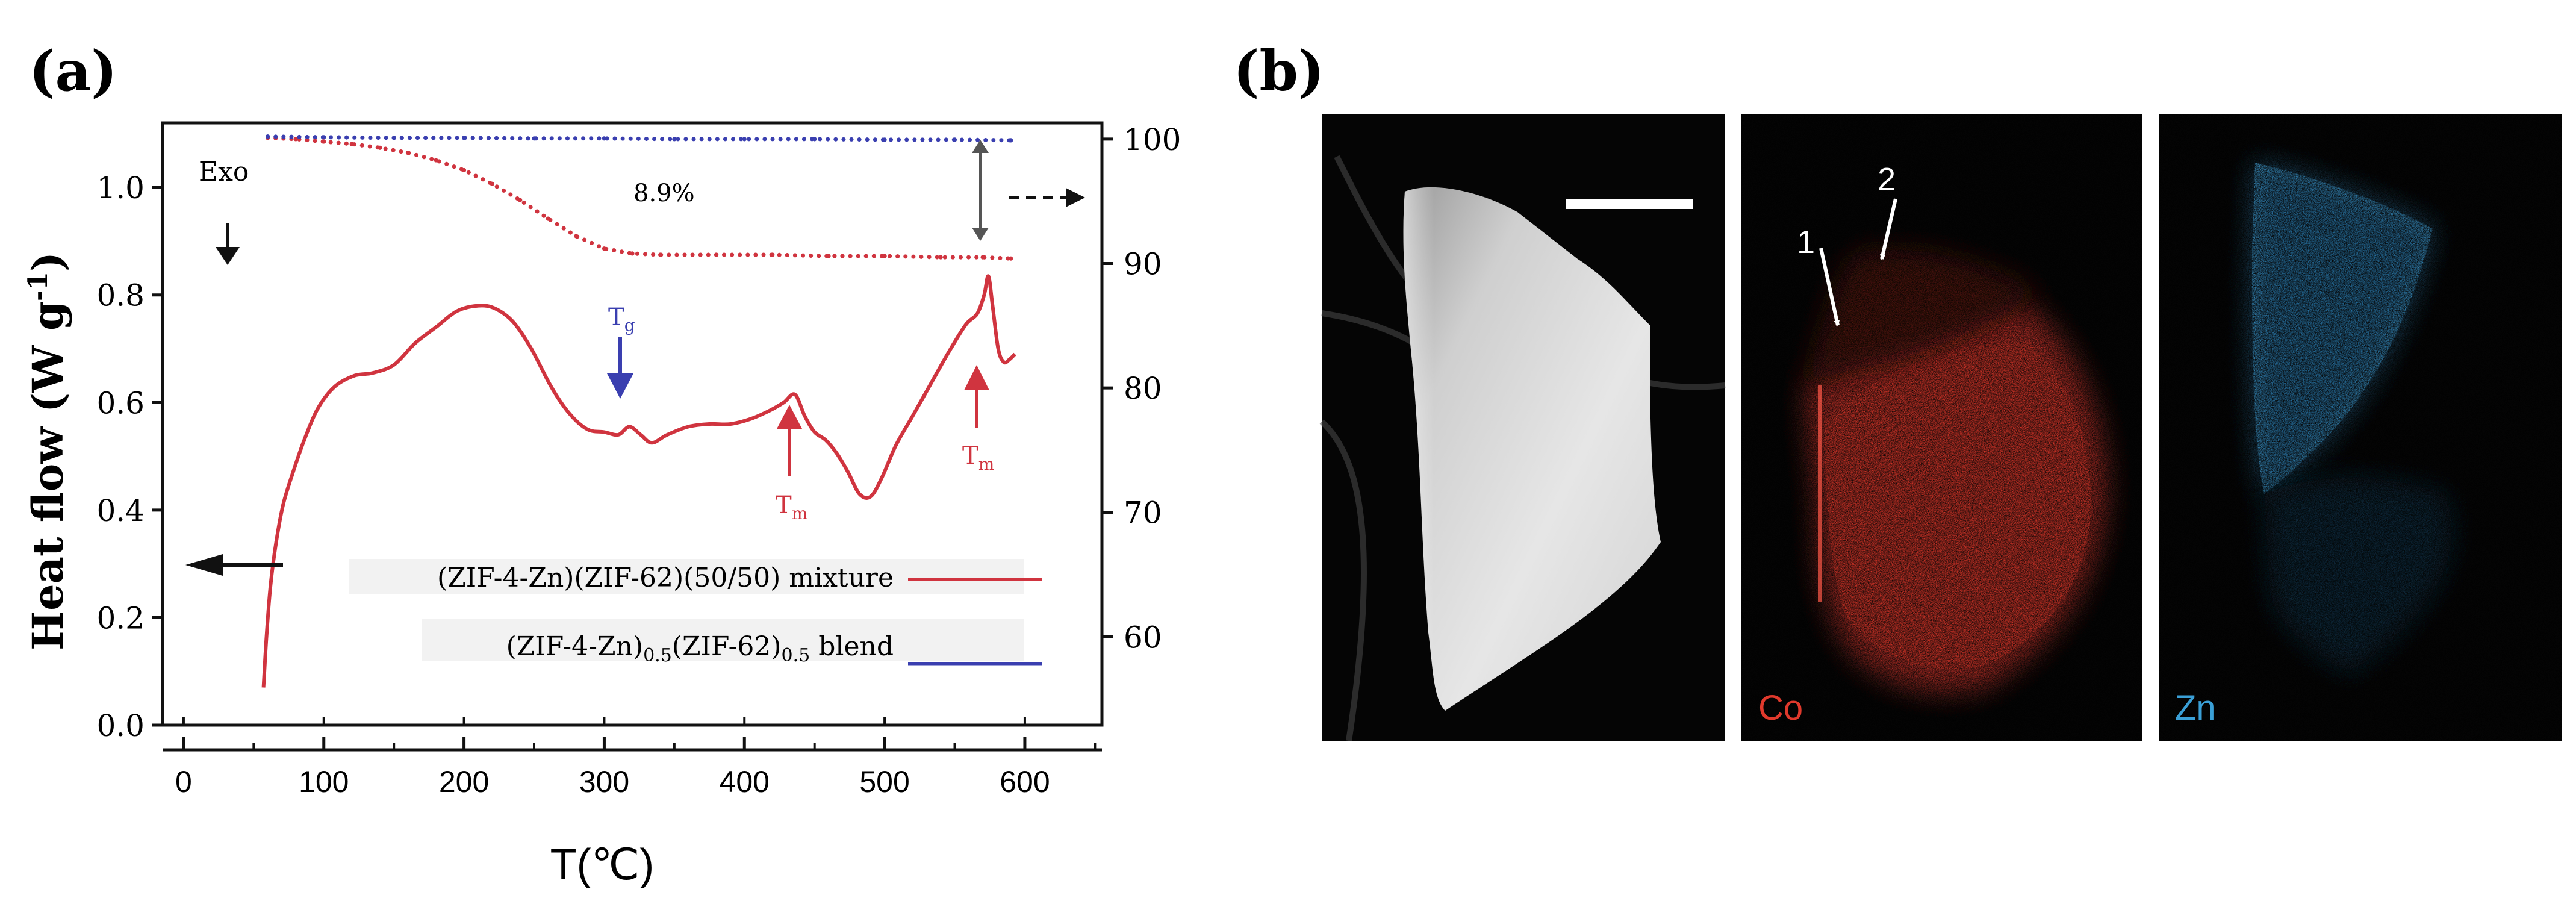 This screenshot has height=901, width=2576. What do you see at coordinates (1025, 782) in the screenshot?
I see `x-tick-label: 600` at bounding box center [1025, 782].